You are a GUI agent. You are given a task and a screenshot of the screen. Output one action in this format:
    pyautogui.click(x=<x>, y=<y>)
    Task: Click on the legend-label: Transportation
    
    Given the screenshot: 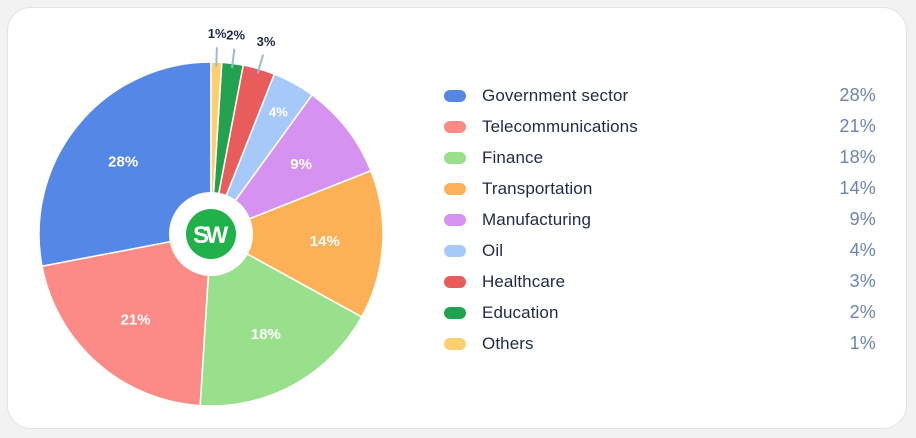 What is the action you would take?
    pyautogui.click(x=537, y=188)
    